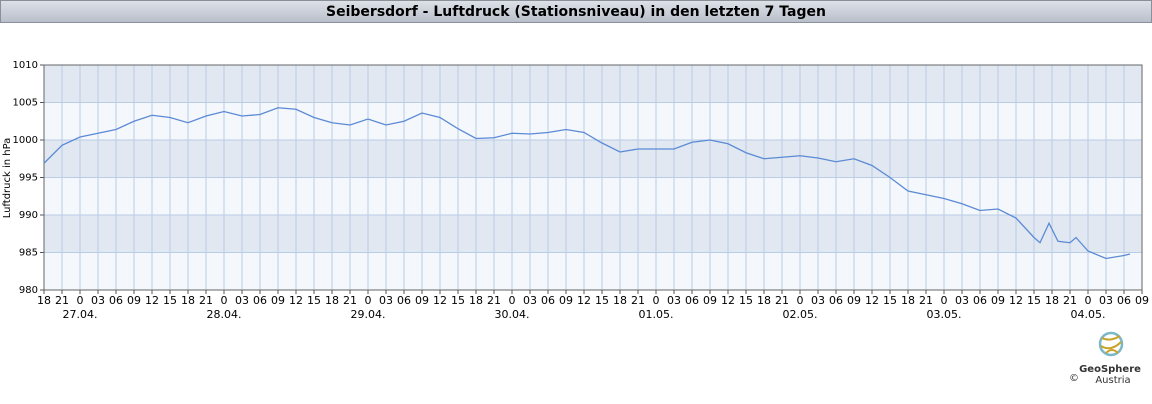 The width and height of the screenshot is (1152, 404). Describe the element at coordinates (25, 103) in the screenshot. I see `y-tick-label: 1005` at that location.